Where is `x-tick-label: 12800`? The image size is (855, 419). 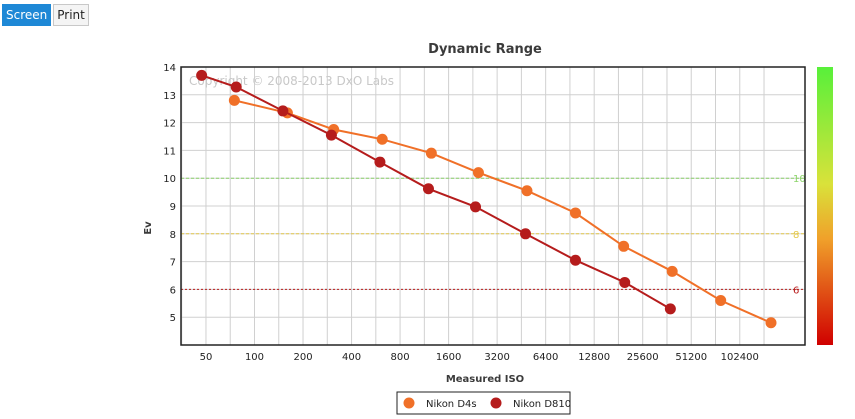
x-tick-label: 12800 is located at coordinates (594, 357).